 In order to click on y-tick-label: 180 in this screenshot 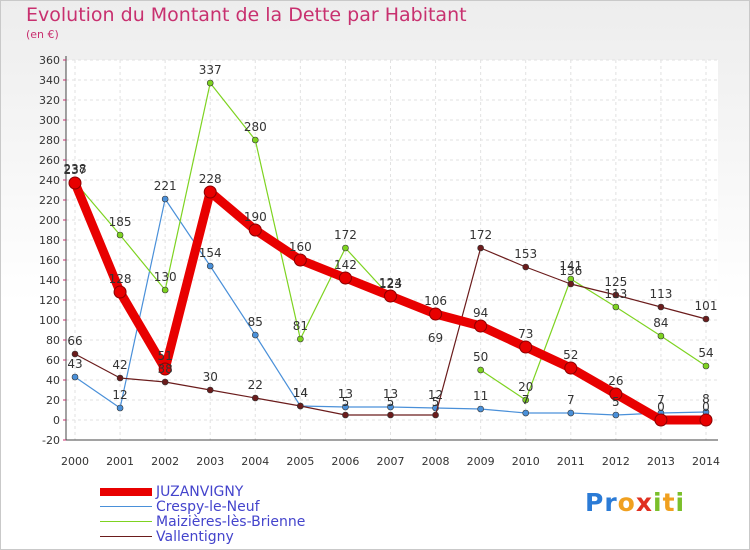, I will do `click(49, 240)`.